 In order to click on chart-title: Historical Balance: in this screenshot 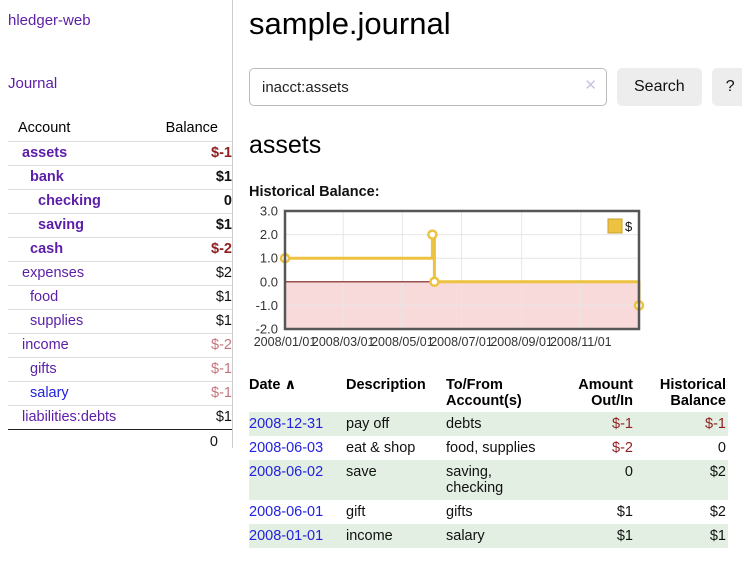, I will do `click(314, 192)`.